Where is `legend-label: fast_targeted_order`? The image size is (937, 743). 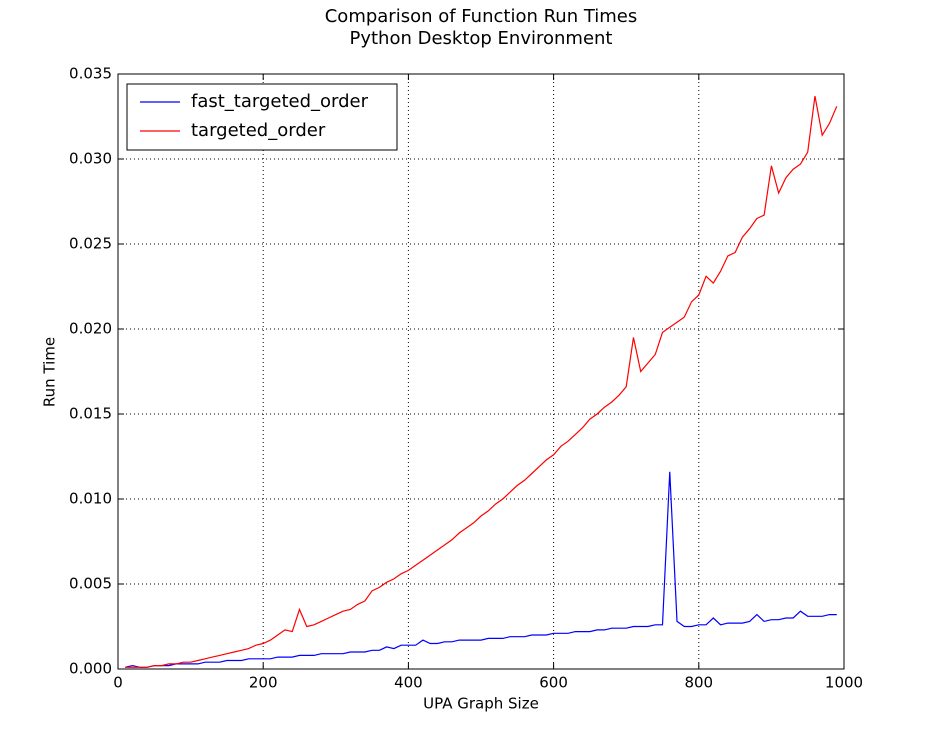
legend-label: fast_targeted_order is located at coordinates (280, 101).